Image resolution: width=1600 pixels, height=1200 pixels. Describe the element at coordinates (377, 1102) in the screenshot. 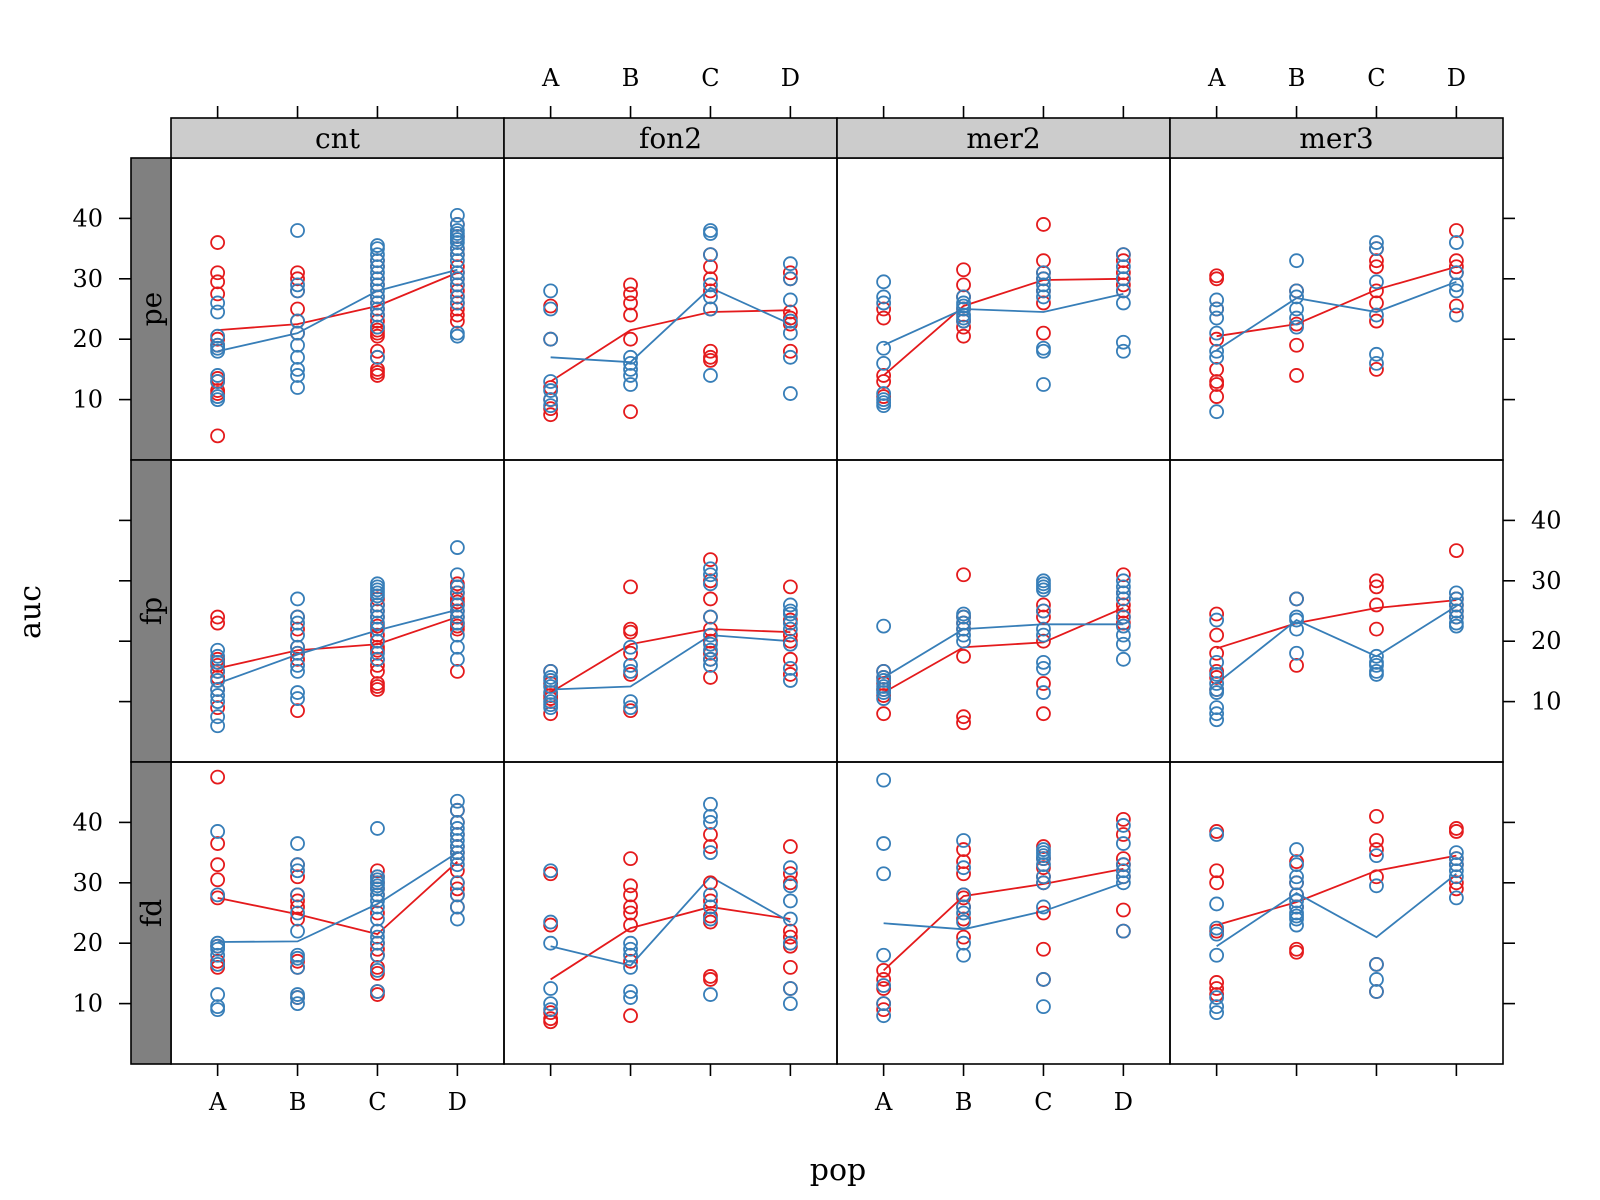

I see `x-tick-label: C` at that location.